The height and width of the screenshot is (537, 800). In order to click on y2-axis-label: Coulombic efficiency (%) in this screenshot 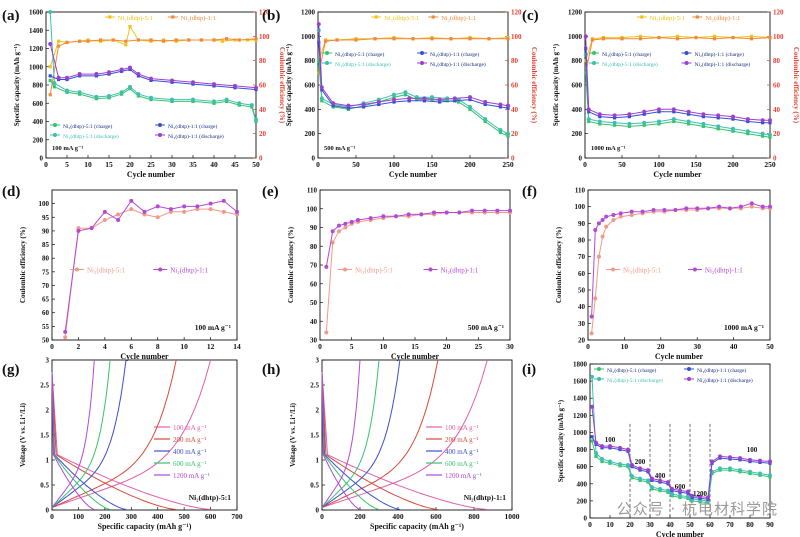, I will do `click(796, 85)`.